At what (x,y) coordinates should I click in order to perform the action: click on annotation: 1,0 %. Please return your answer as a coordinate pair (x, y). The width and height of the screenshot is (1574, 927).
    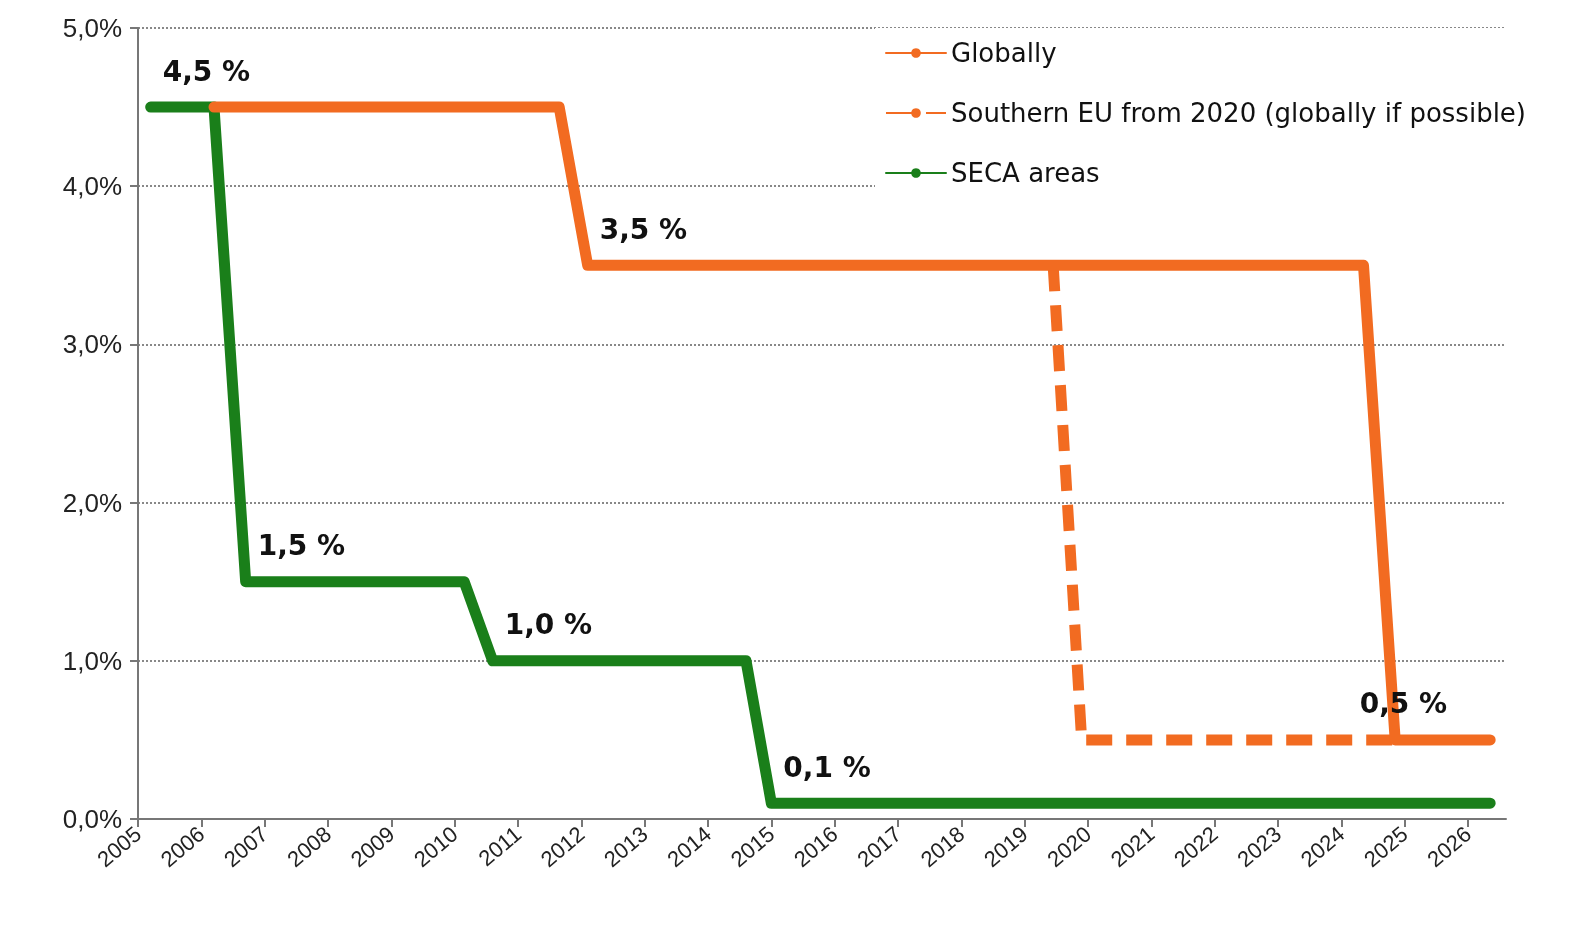
    Looking at the image, I should click on (548, 625).